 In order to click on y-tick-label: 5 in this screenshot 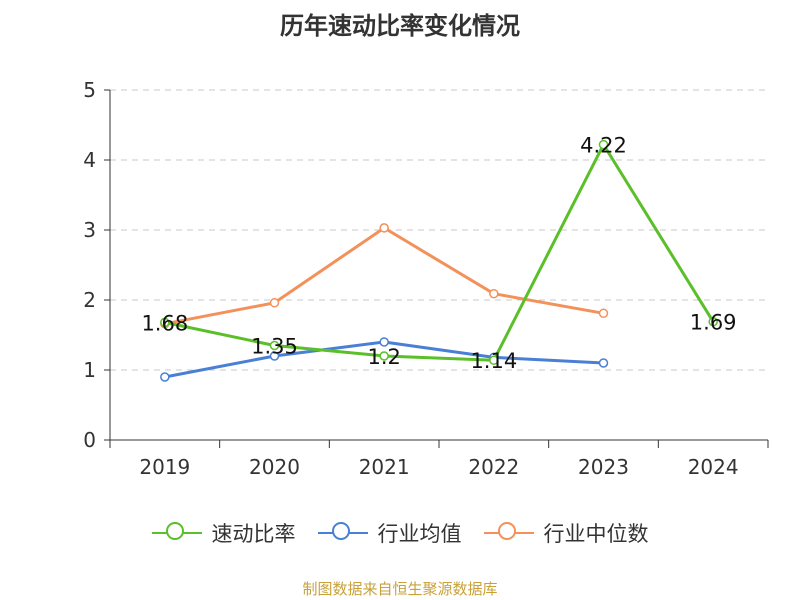, I will do `click(89, 90)`.